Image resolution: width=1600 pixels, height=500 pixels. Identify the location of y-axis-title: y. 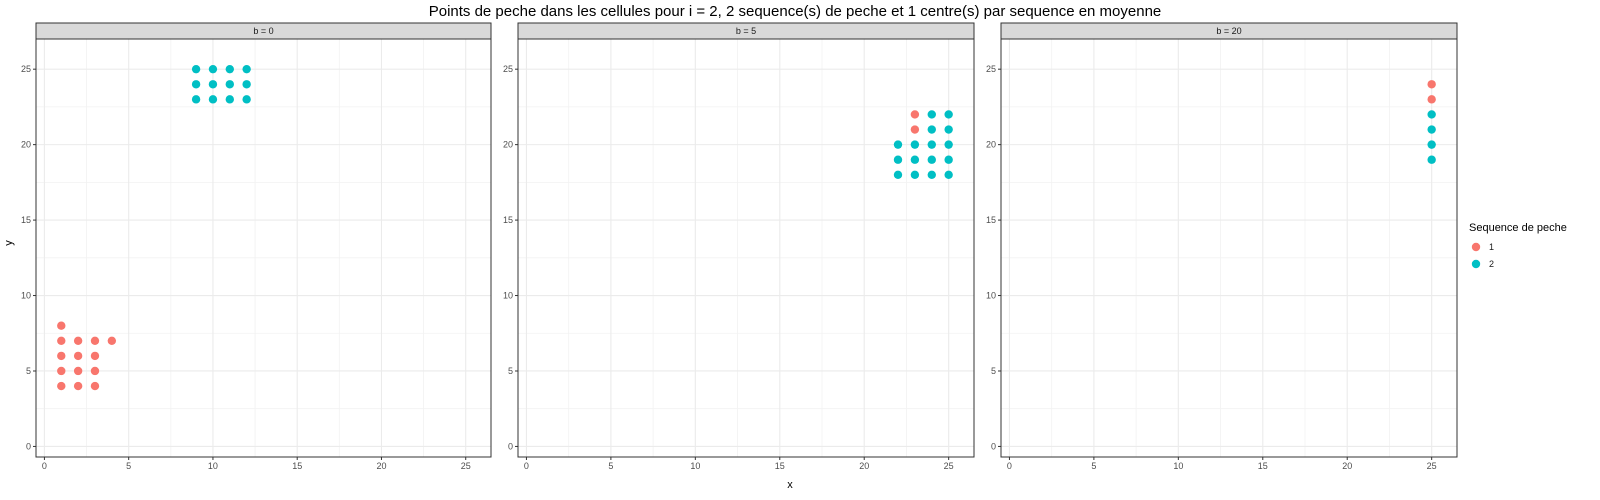
(9, 243).